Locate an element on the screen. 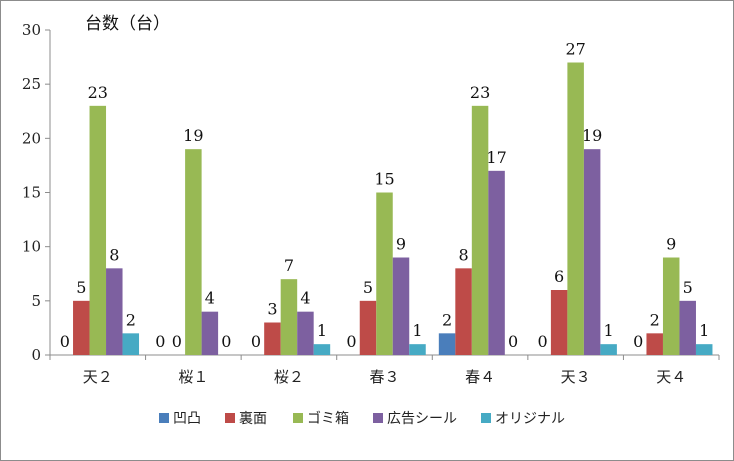  y-tick-label: 0 is located at coordinates (36, 355).